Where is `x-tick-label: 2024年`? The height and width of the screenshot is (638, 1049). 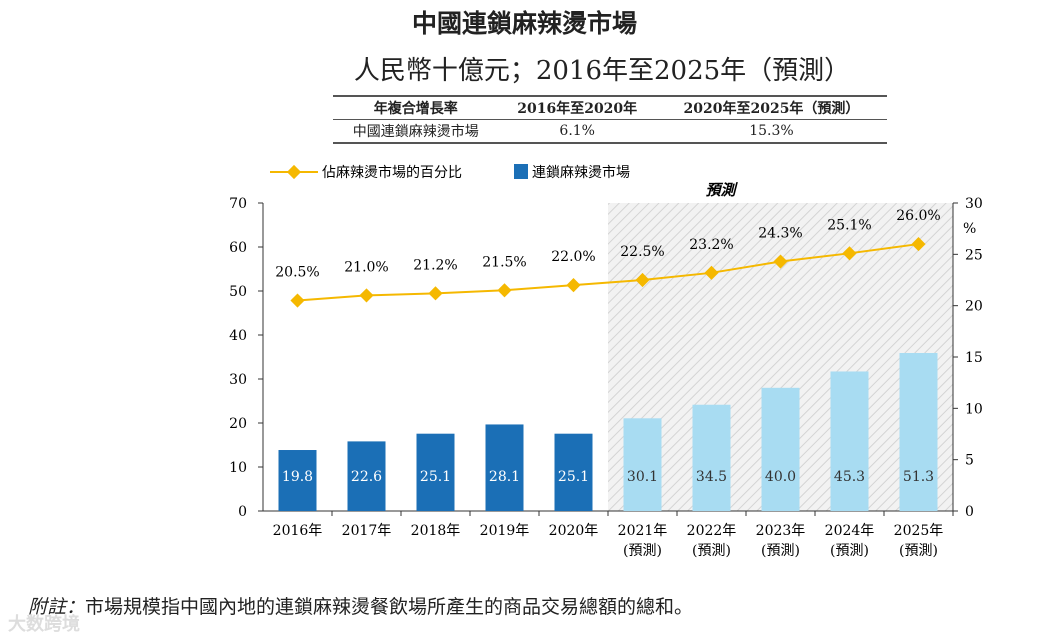 x-tick-label: 2024年 is located at coordinates (850, 531).